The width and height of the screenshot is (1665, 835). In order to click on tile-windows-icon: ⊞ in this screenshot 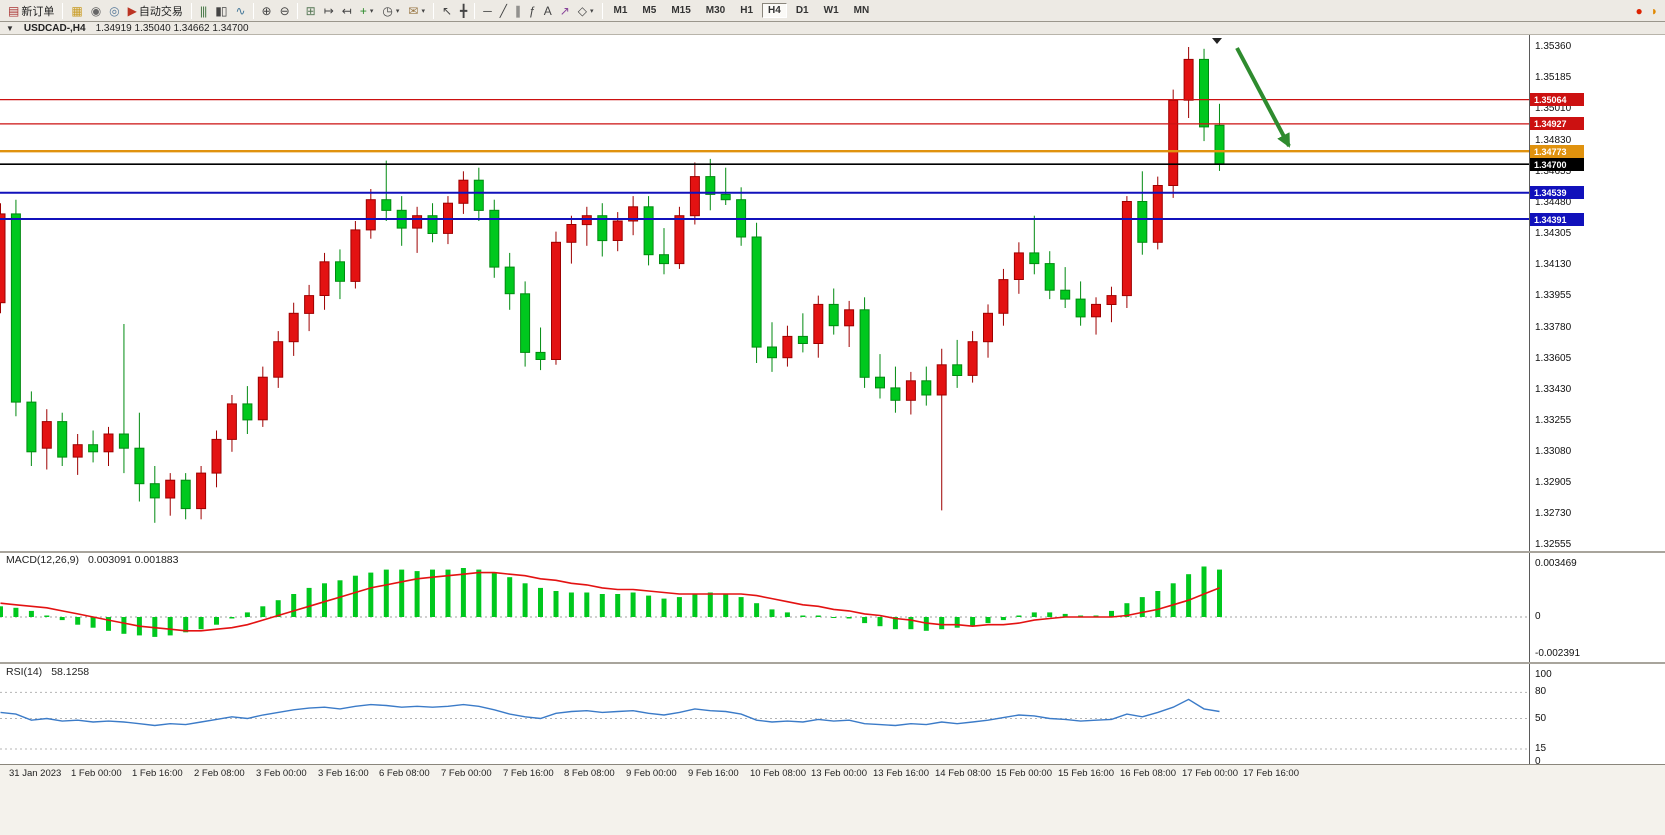, I will do `click(310, 11)`.